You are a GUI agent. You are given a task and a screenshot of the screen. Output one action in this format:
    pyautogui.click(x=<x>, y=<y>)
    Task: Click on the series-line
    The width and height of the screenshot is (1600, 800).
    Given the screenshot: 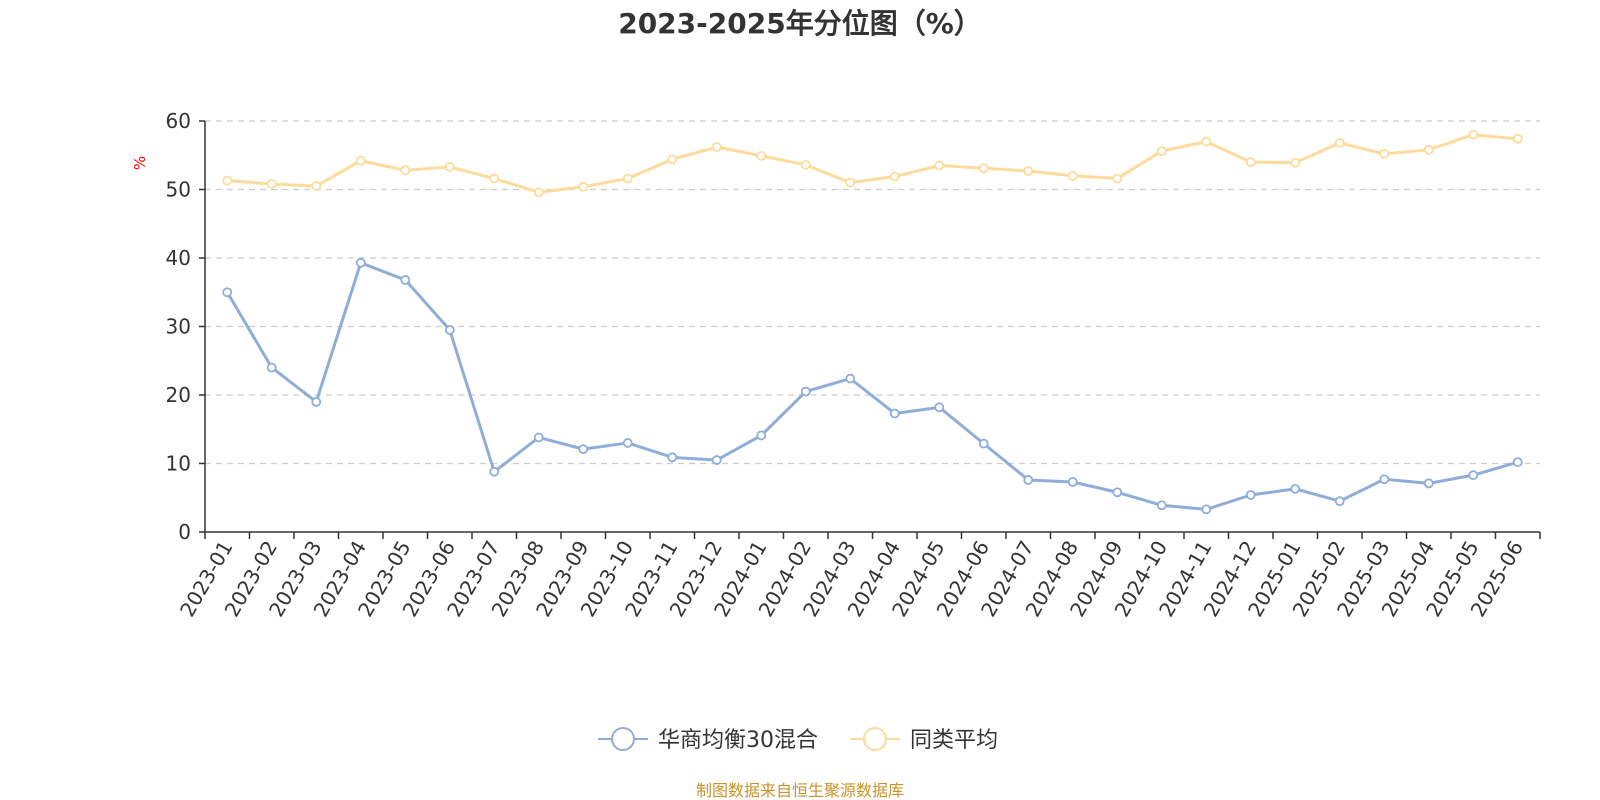 What is the action you would take?
    pyautogui.click(x=872, y=163)
    